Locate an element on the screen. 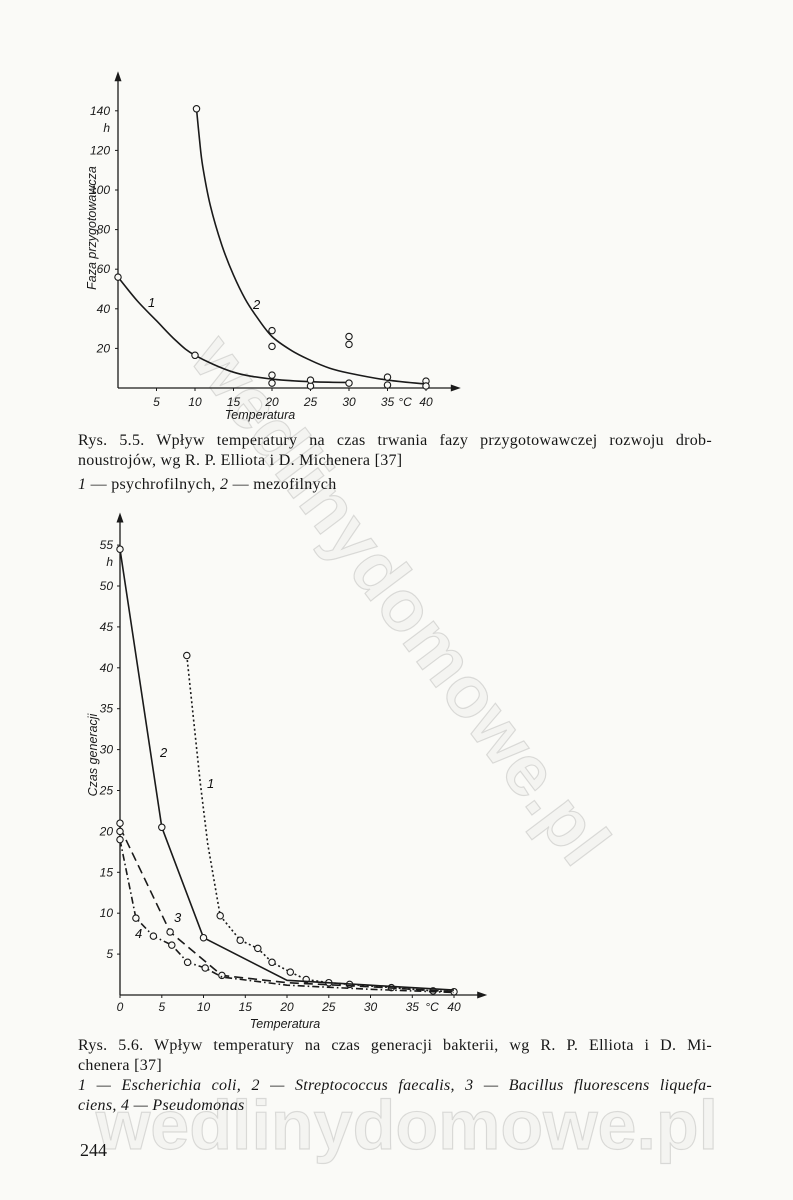 The image size is (793, 1200). x-tick-label: 0 is located at coordinates (120, 1007).